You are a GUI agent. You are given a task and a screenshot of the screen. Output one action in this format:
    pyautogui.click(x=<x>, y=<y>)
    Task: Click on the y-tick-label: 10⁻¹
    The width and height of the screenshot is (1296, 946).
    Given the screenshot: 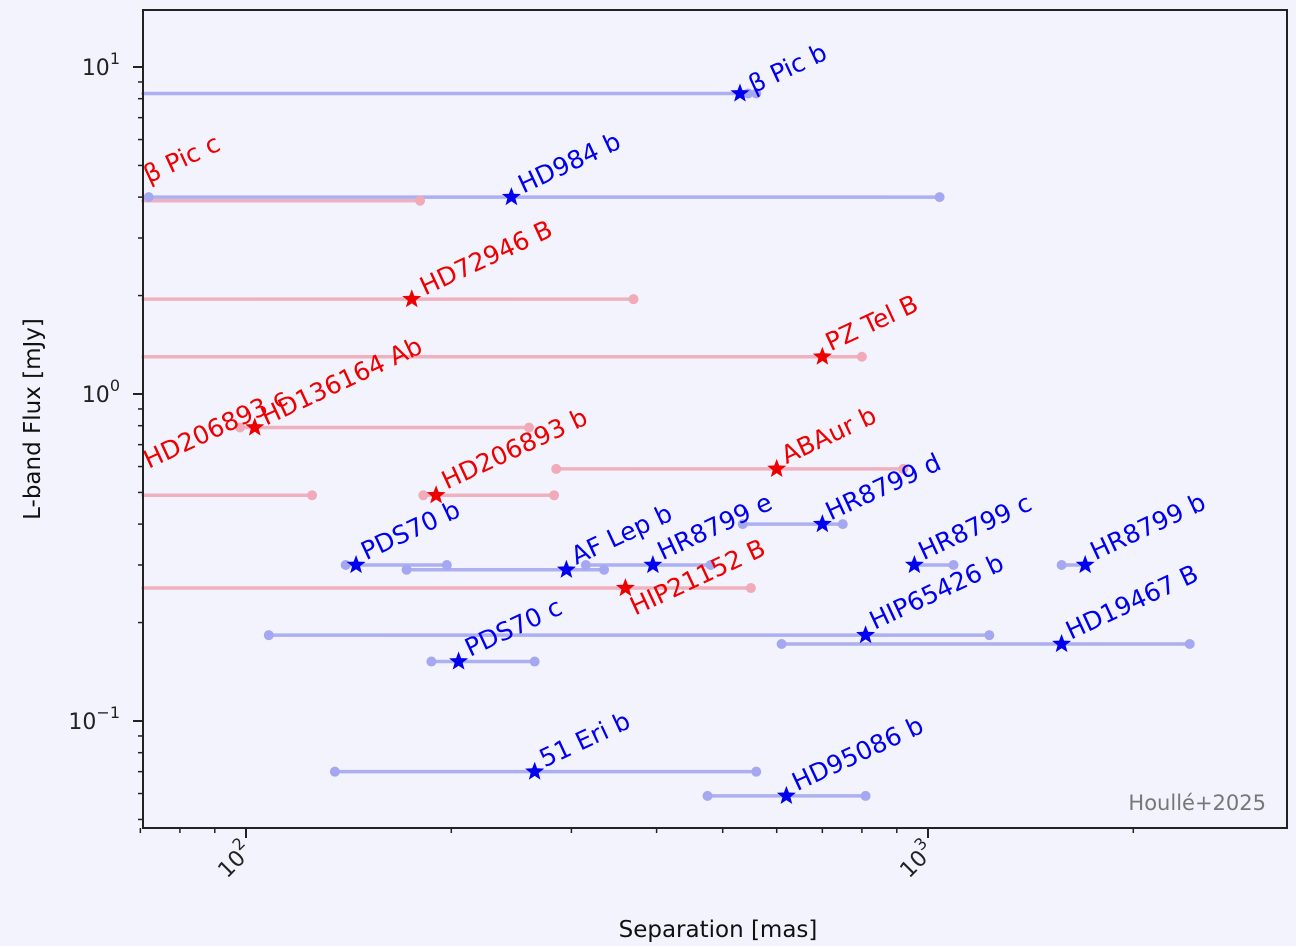 What is the action you would take?
    pyautogui.click(x=94, y=719)
    